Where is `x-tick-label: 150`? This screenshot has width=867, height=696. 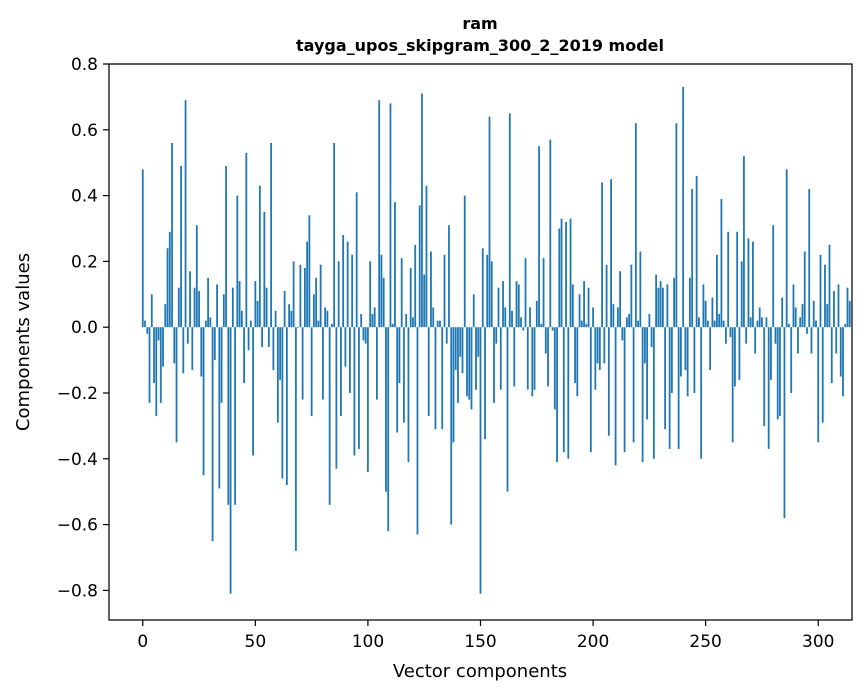 x-tick-label: 150 is located at coordinates (480, 642).